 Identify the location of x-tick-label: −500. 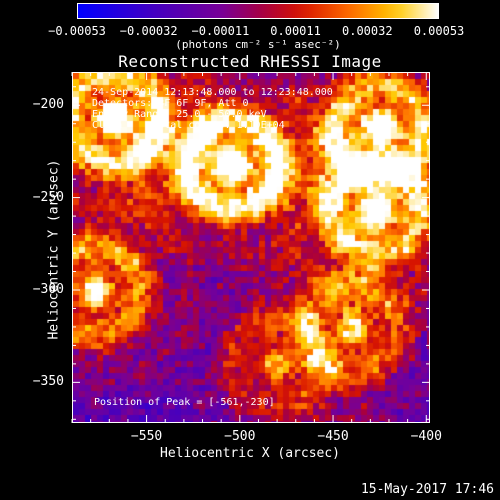
(240, 436).